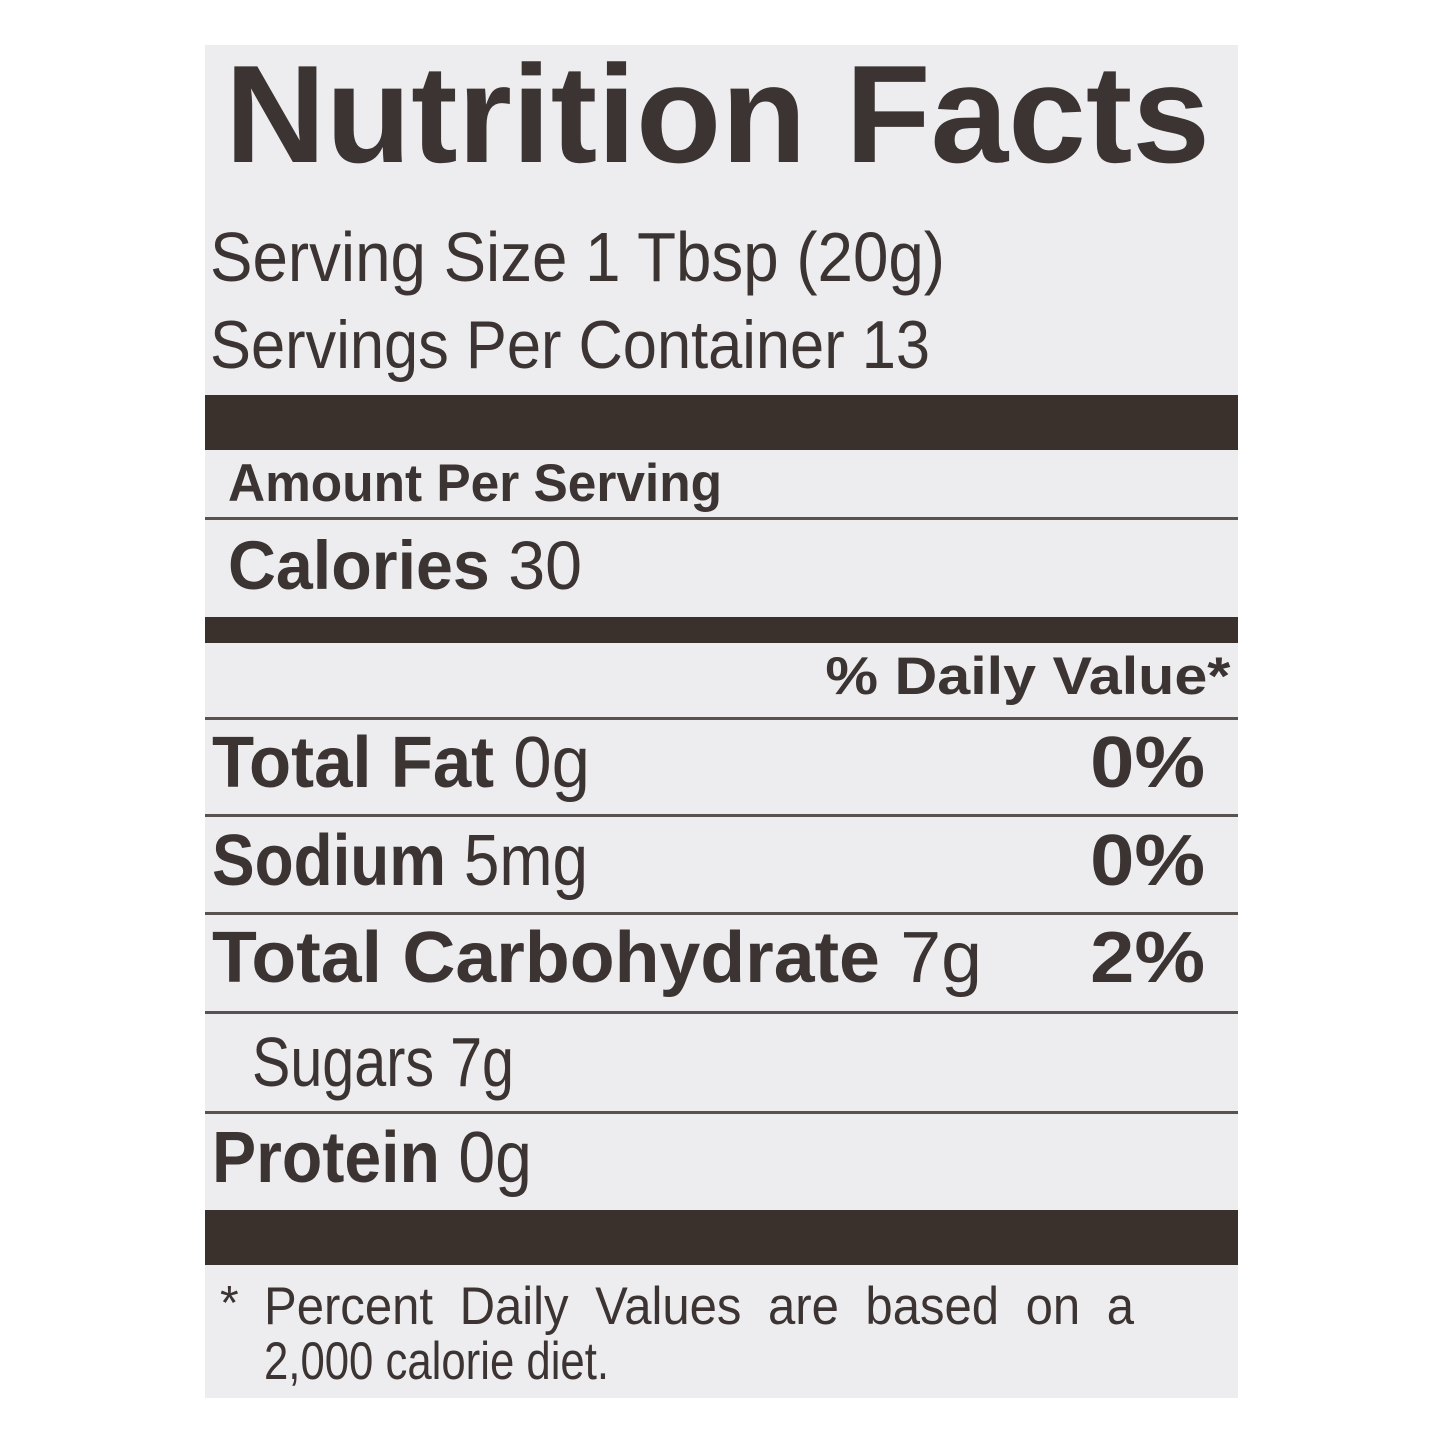 This screenshot has height=1445, width=1445. What do you see at coordinates (353, 763) in the screenshot?
I see `nutrient-label: Total Fat` at bounding box center [353, 763].